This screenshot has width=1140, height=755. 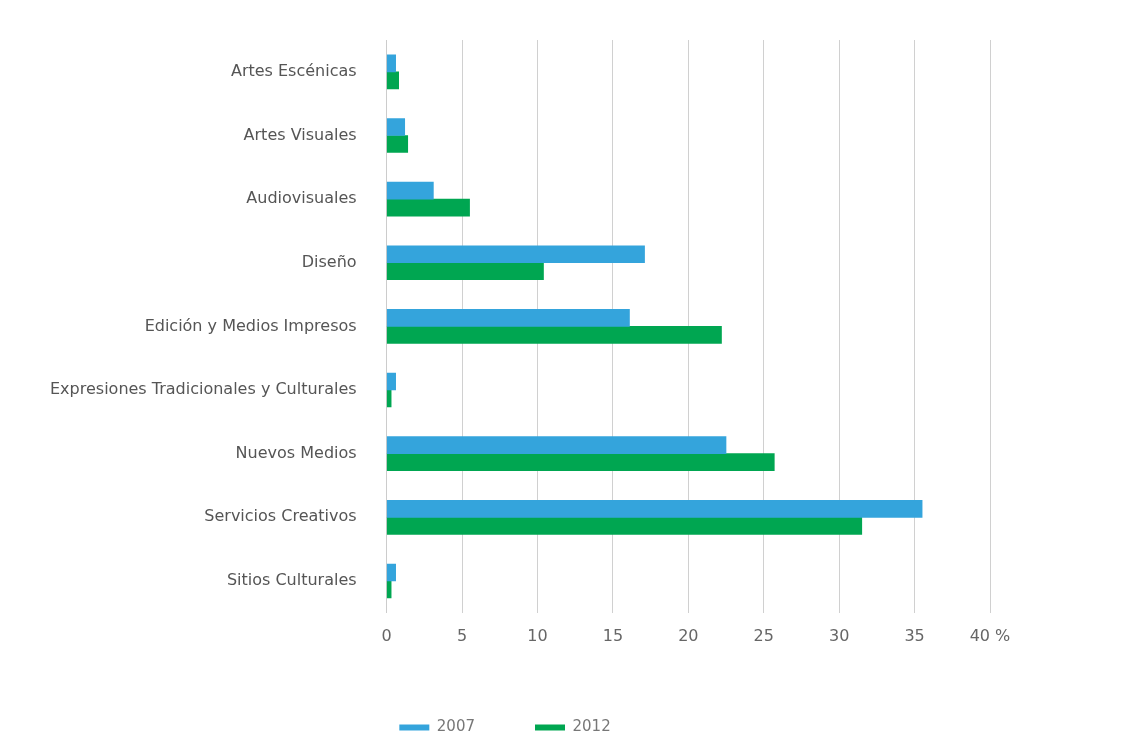 What do you see at coordinates (386, 635) in the screenshot?
I see `x-tick-label: 0` at bounding box center [386, 635].